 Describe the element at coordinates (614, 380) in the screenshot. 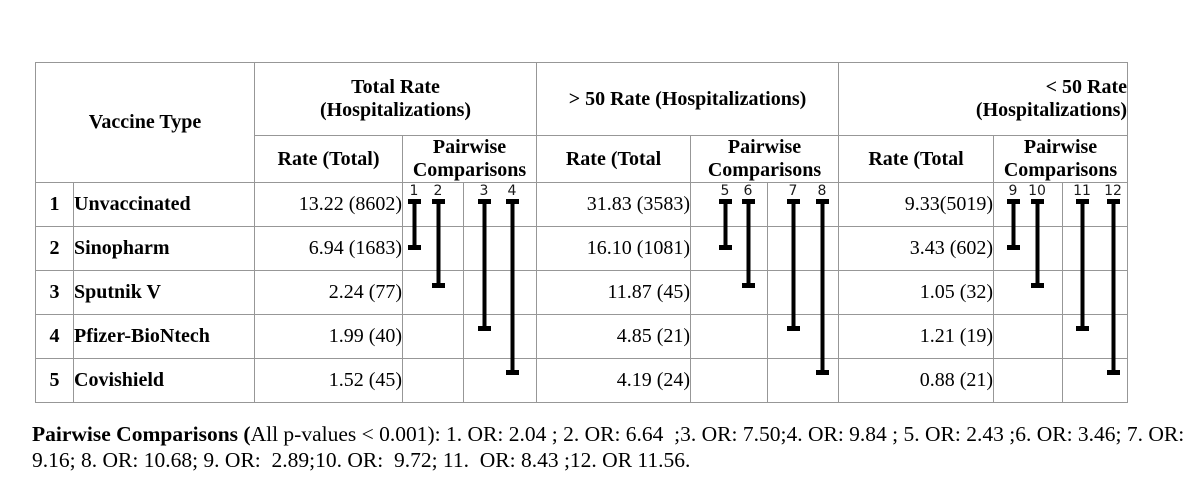

I see `rate-over50-value: 4.19 (24)` at that location.